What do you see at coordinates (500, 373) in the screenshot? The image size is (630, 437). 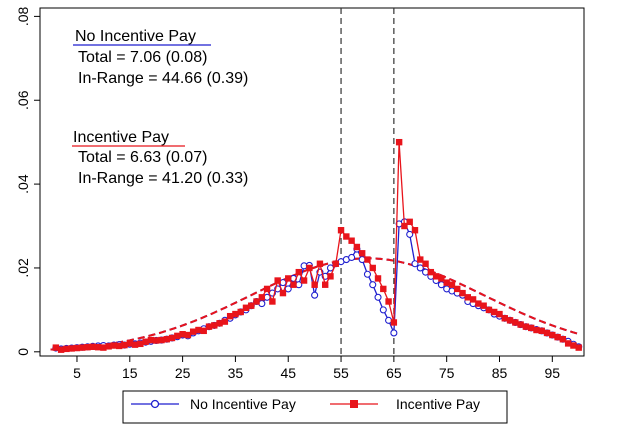 I see `x-tick-label-85: 85` at bounding box center [500, 373].